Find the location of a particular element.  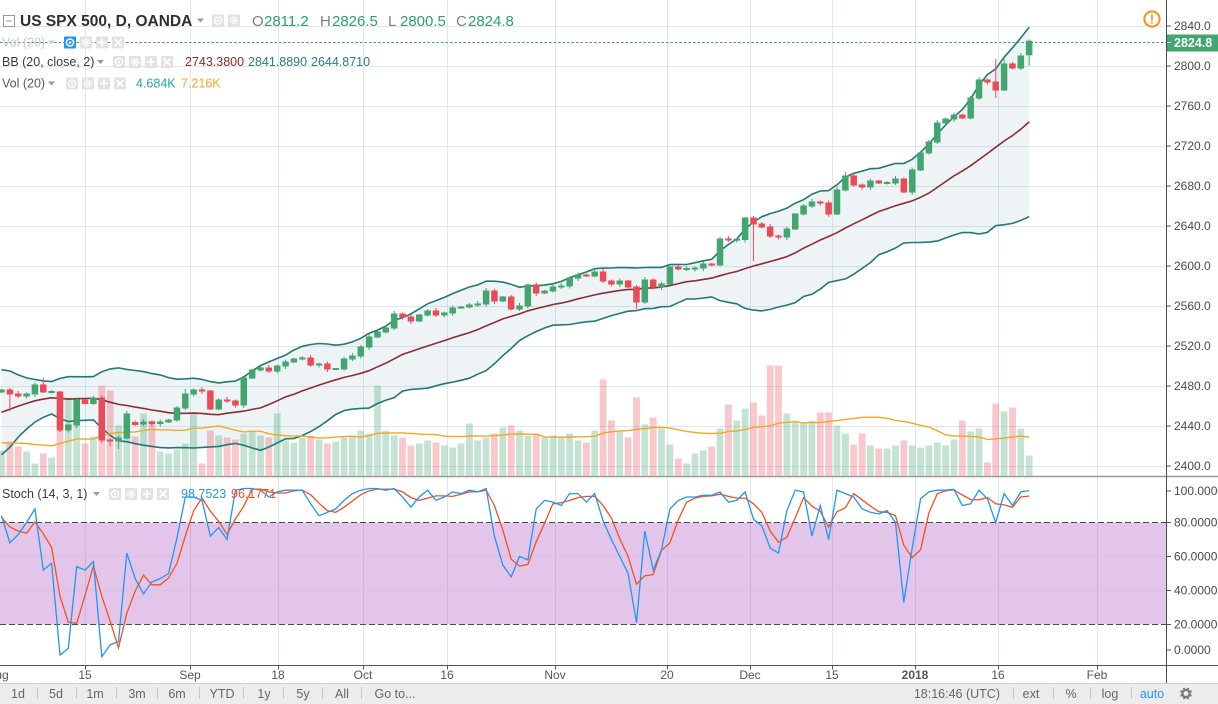

svg-text: 2743.3800 is located at coordinates (214, 62).